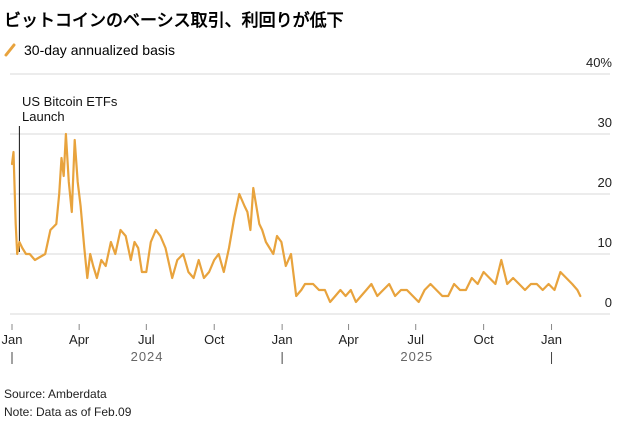  I want to click on legend: 30-day annualized basis, so click(89, 50).